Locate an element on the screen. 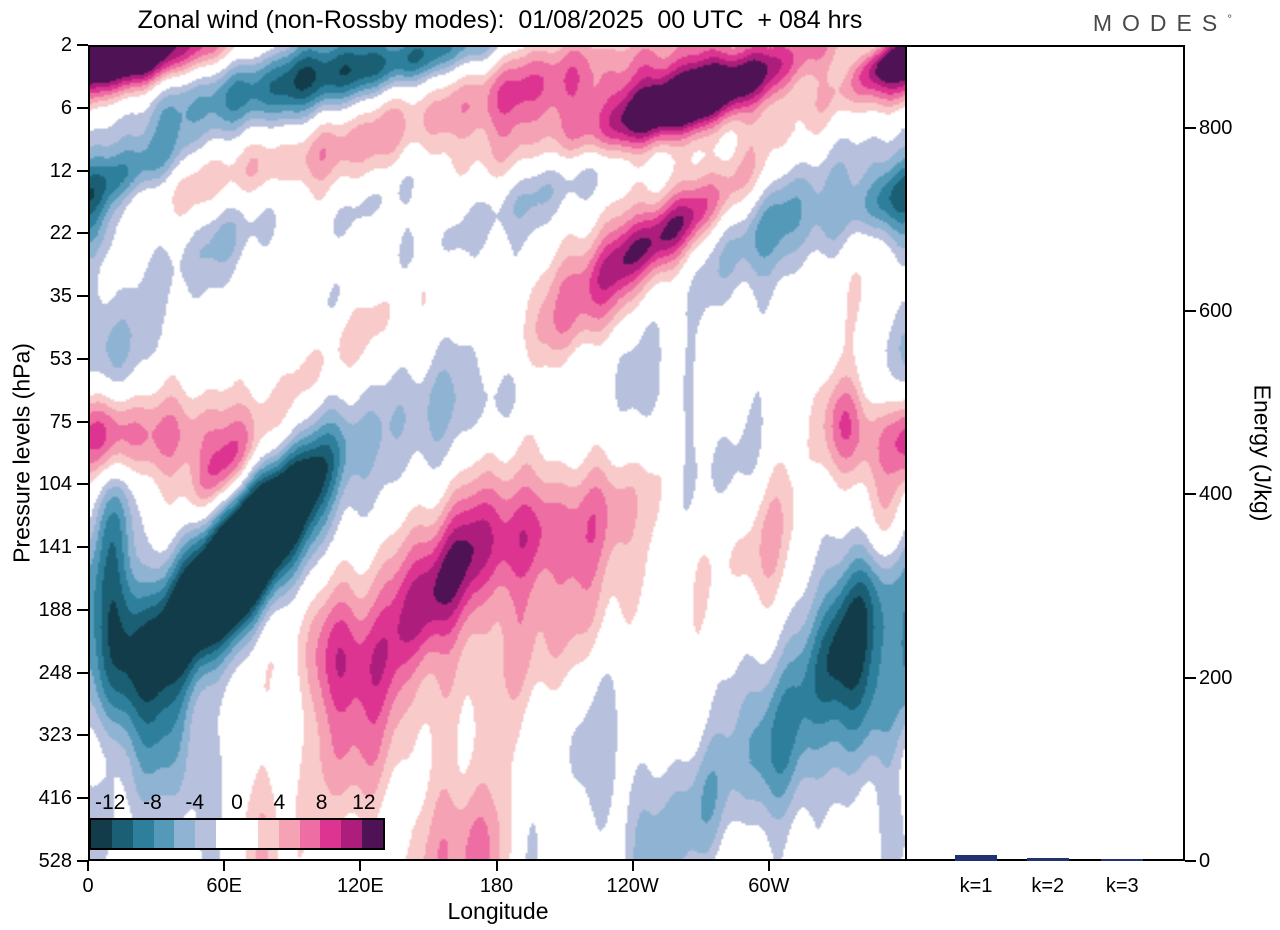  pressure-tick-label: 188 is located at coordinates (55, 609).